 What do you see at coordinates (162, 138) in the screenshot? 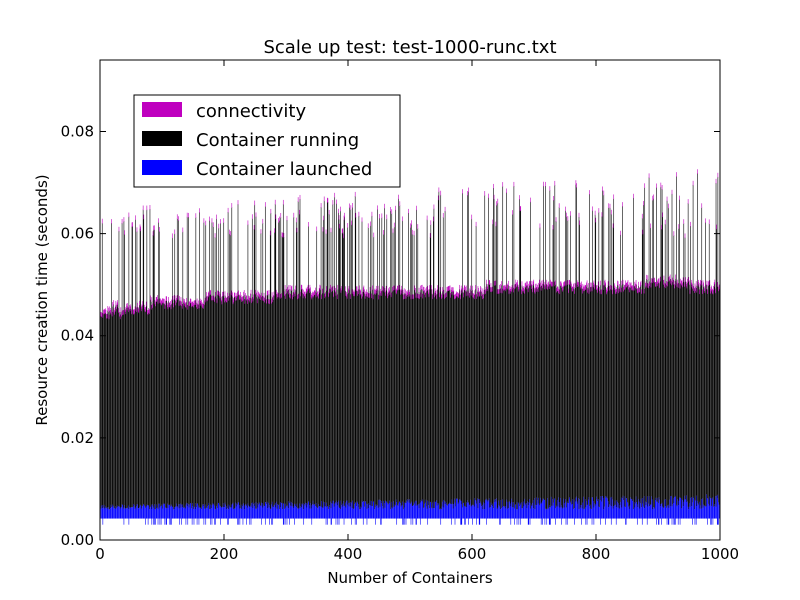
I see `legend-swatch-container-running` at bounding box center [162, 138].